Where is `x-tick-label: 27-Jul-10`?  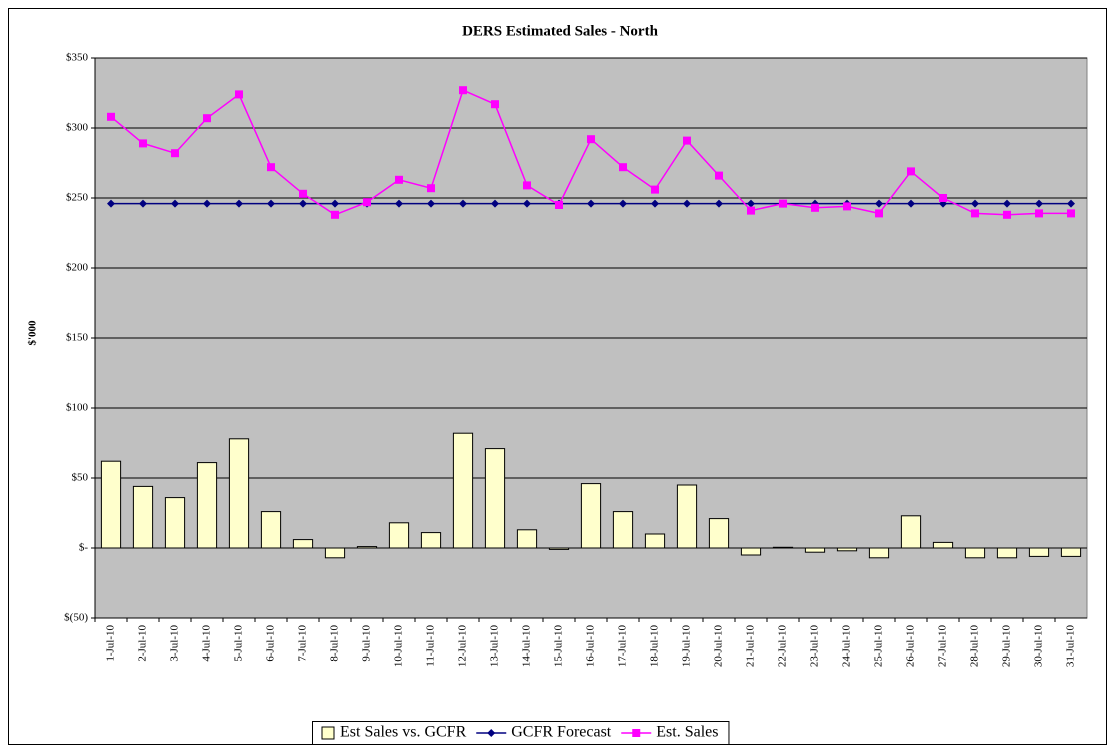
x-tick-label: 27-Jul-10 is located at coordinates (943, 646).